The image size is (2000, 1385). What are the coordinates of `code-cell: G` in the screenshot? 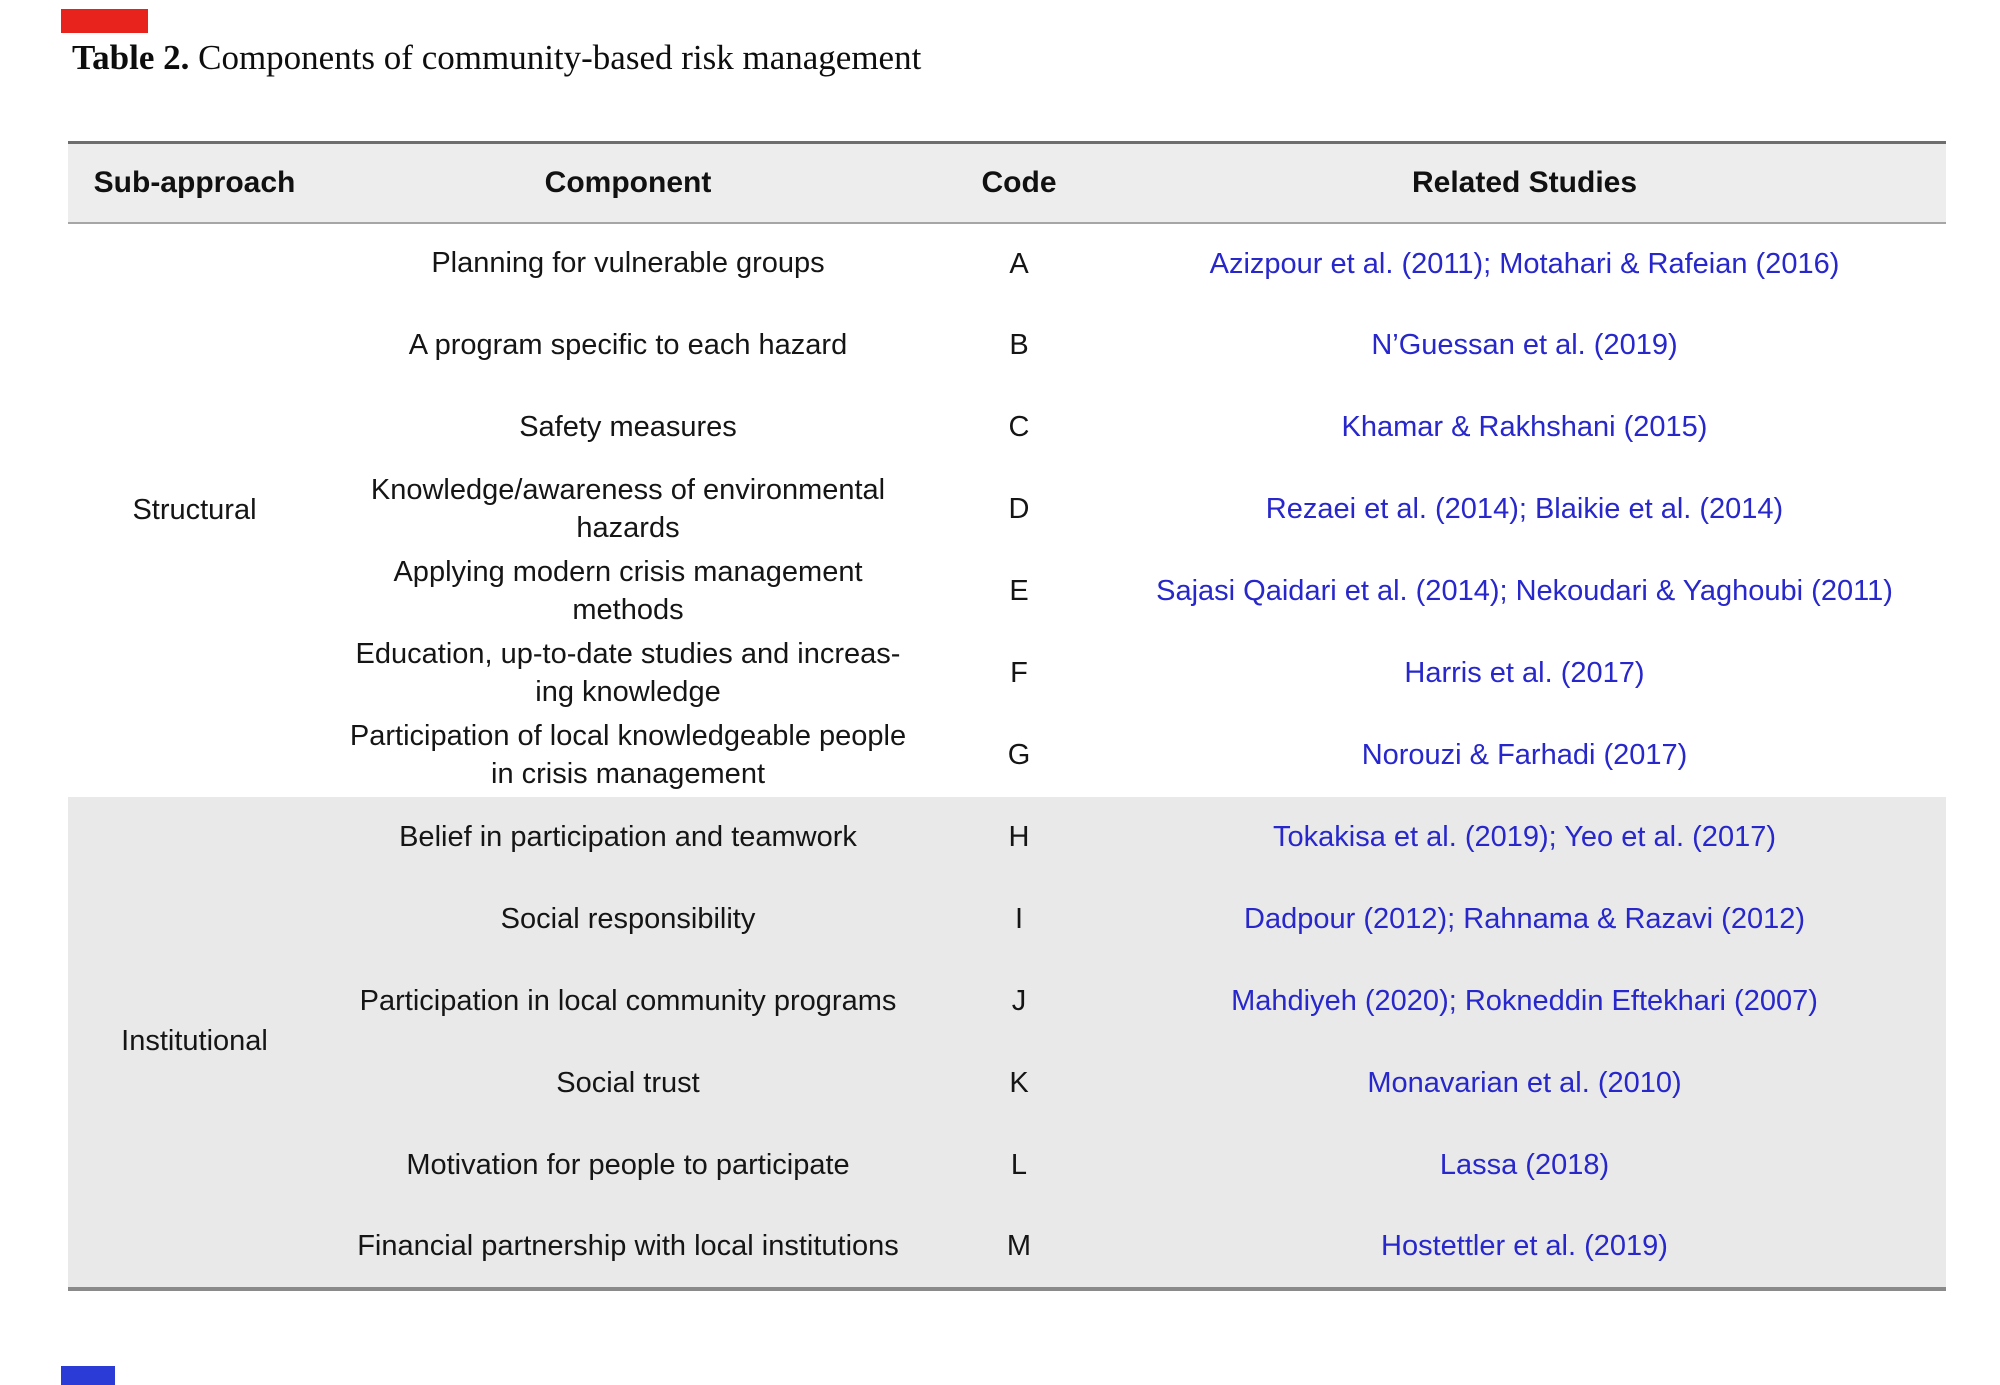 It's located at (1019, 755).